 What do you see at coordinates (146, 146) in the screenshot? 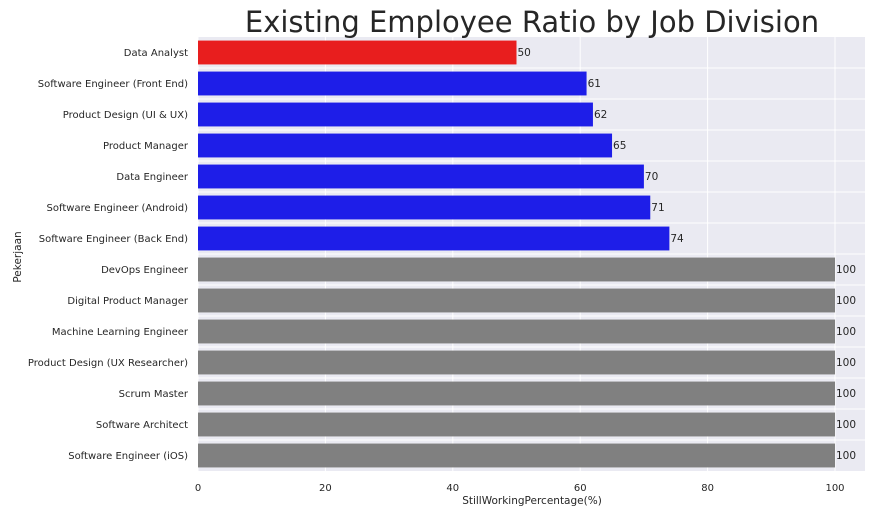
I see `category-label: Product Manager` at bounding box center [146, 146].